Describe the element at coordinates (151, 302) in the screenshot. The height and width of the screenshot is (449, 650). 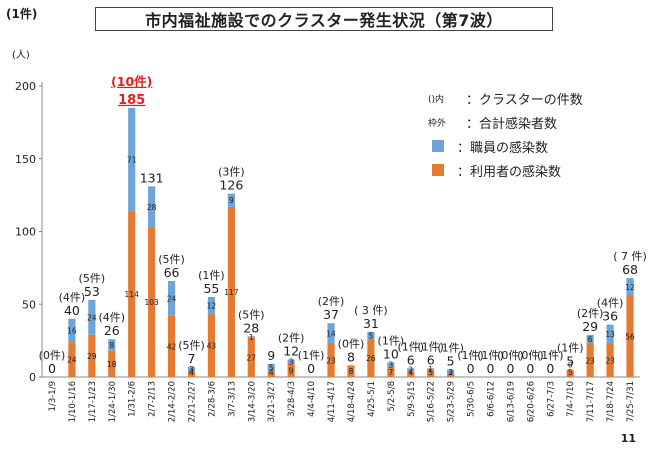
I see `label-user-5: 103` at that location.